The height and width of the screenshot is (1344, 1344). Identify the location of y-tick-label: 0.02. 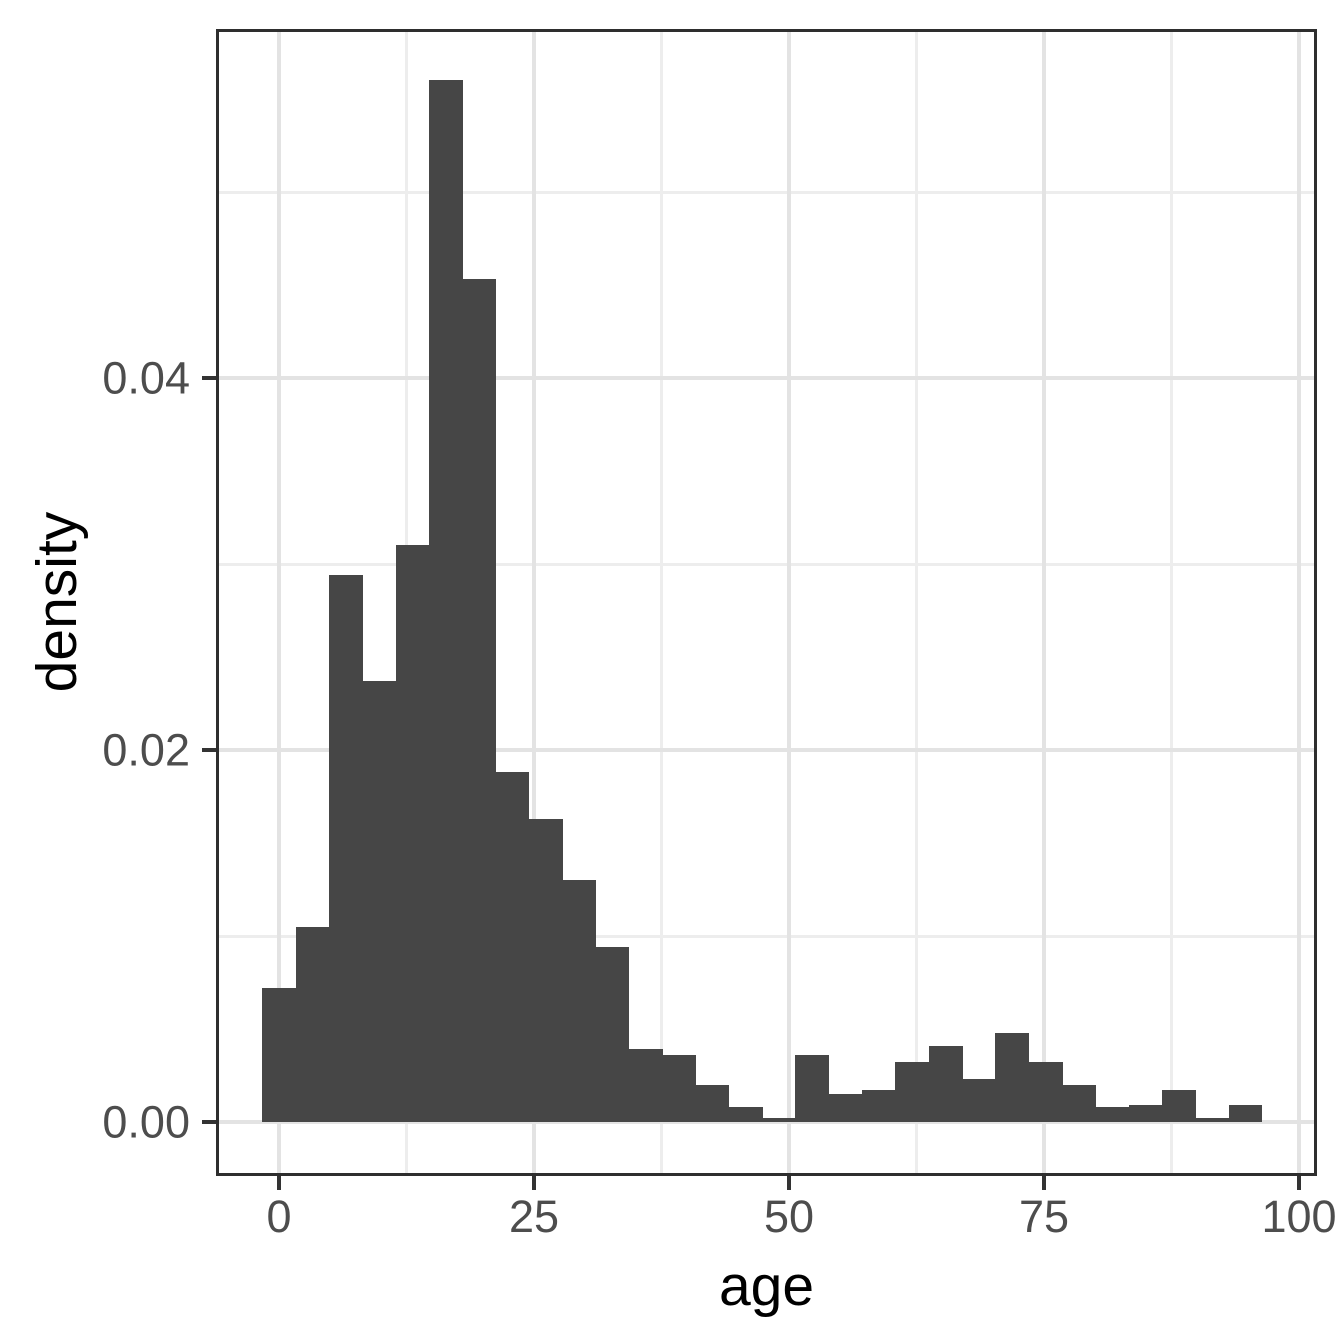
(146, 750).